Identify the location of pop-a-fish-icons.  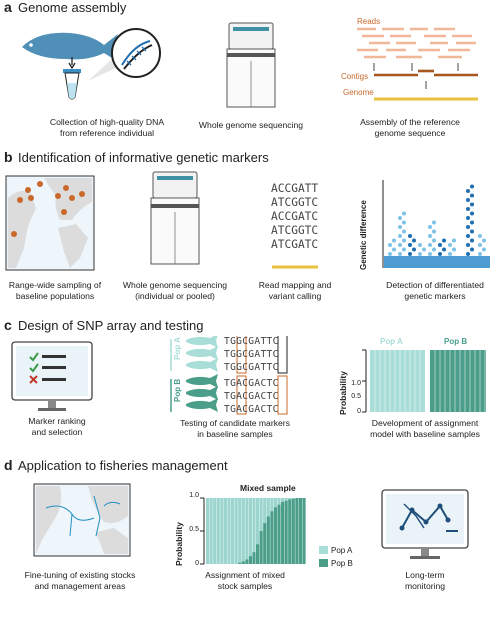
(202, 354).